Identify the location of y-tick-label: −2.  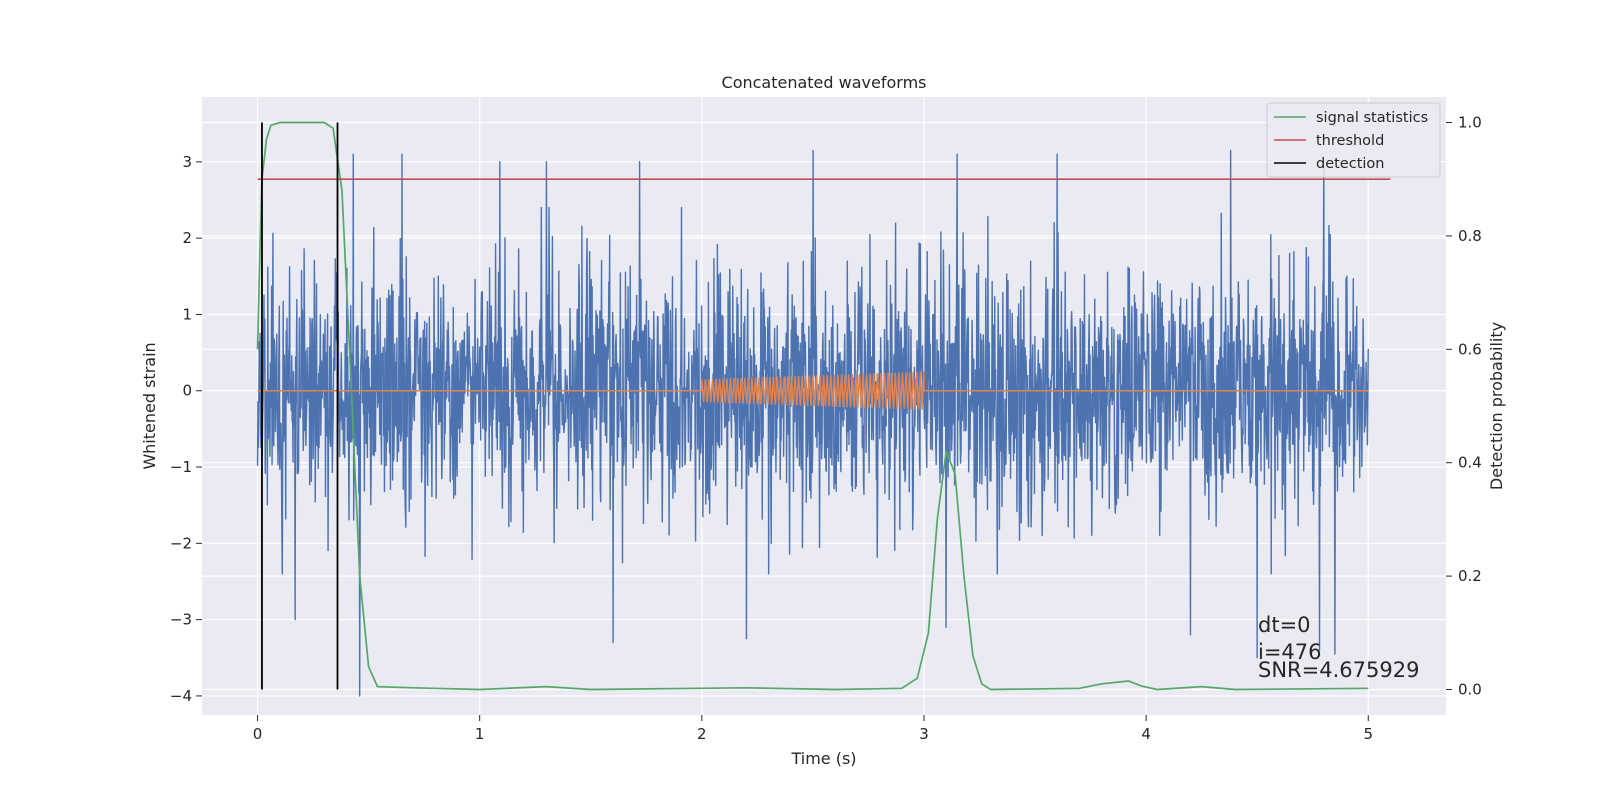
(181, 543).